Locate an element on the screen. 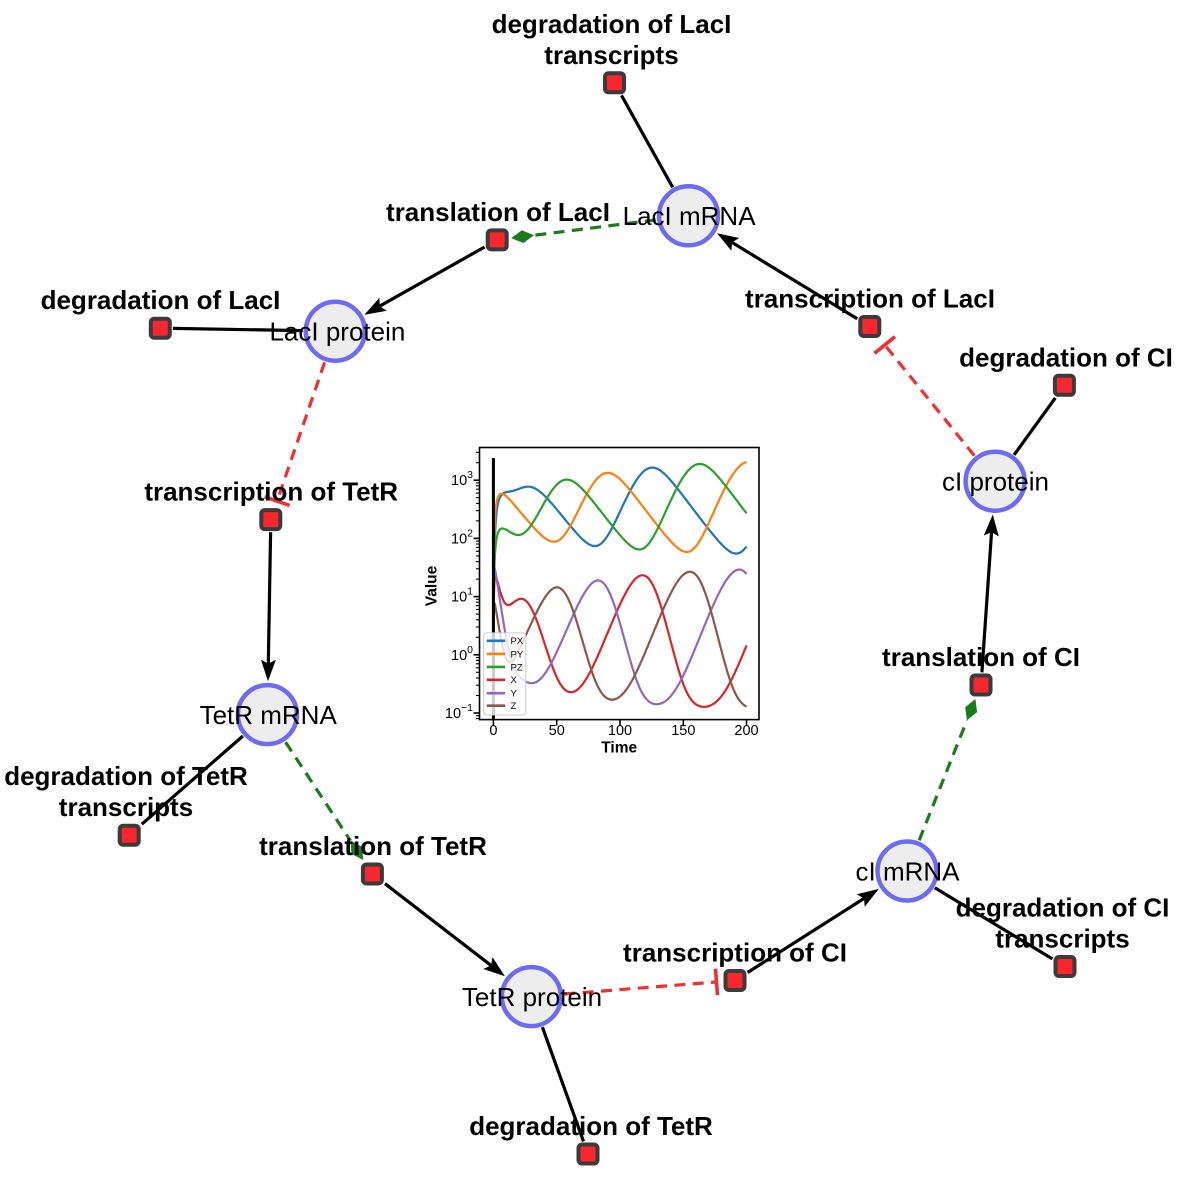 This screenshot has width=1189, height=1200. svg-text: TetR protein is located at coordinates (532, 997).